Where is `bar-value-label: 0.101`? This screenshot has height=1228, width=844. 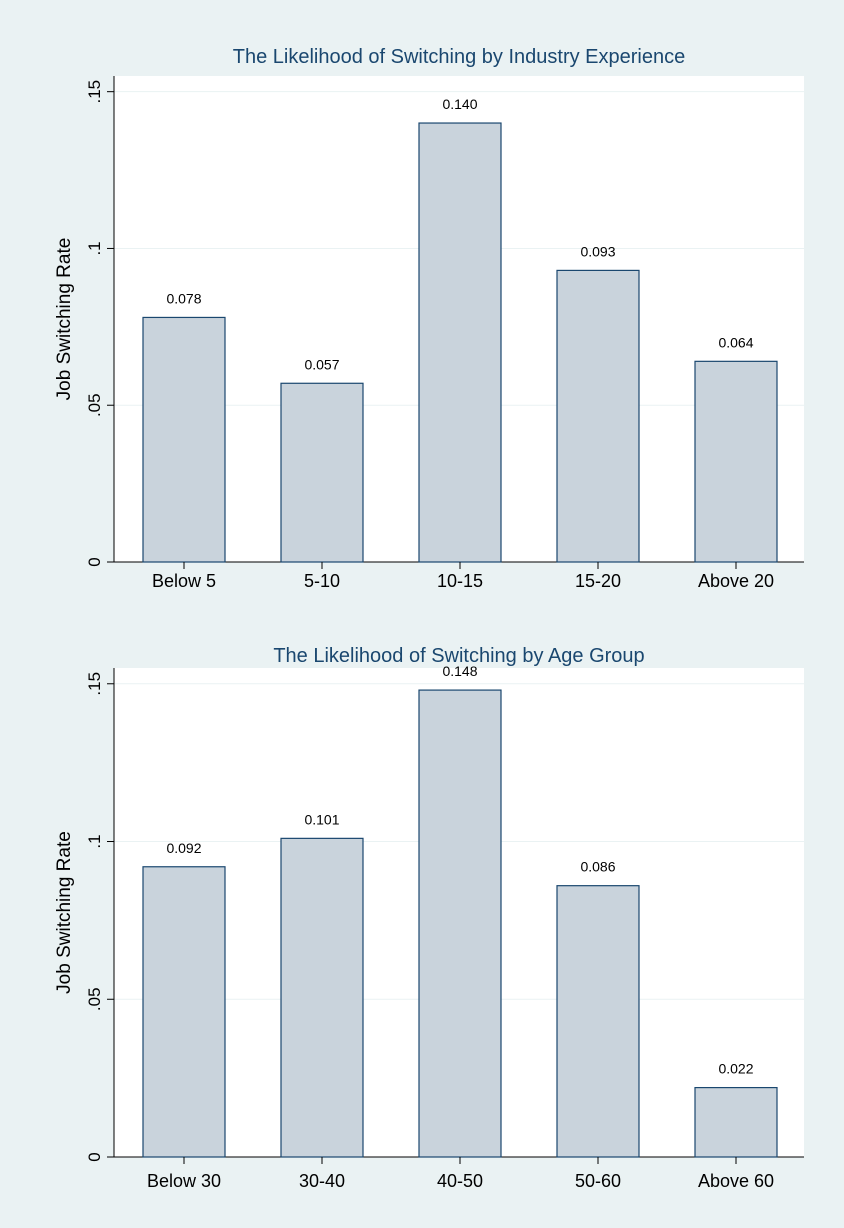
bar-value-label: 0.101 is located at coordinates (321, 819).